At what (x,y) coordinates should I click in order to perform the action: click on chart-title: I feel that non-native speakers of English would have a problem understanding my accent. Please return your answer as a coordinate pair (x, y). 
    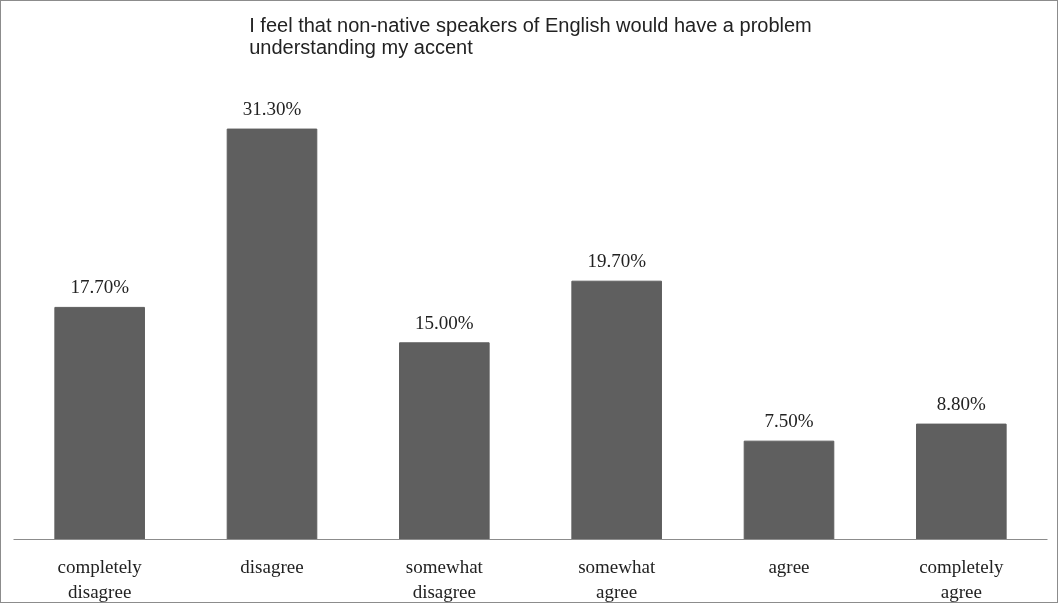
    Looking at the image, I should click on (530, 35).